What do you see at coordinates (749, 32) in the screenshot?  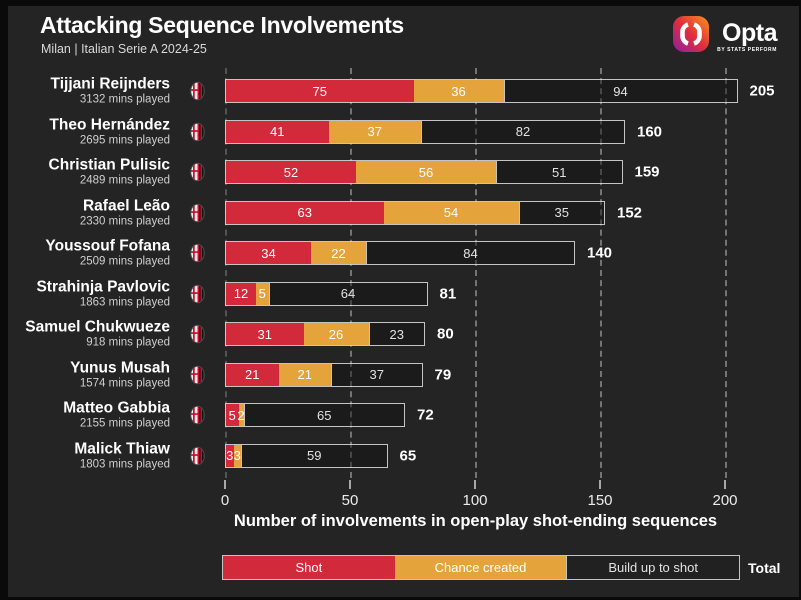 I see `opta-wordmark: Opta` at bounding box center [749, 32].